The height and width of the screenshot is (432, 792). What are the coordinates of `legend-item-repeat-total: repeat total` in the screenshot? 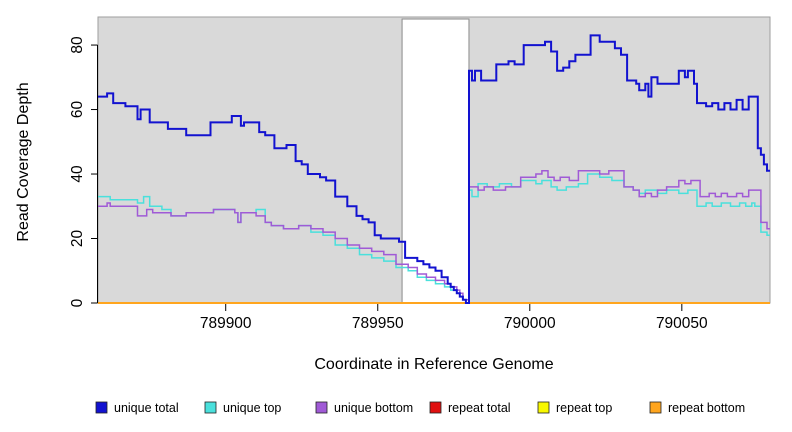 It's located at (470, 408).